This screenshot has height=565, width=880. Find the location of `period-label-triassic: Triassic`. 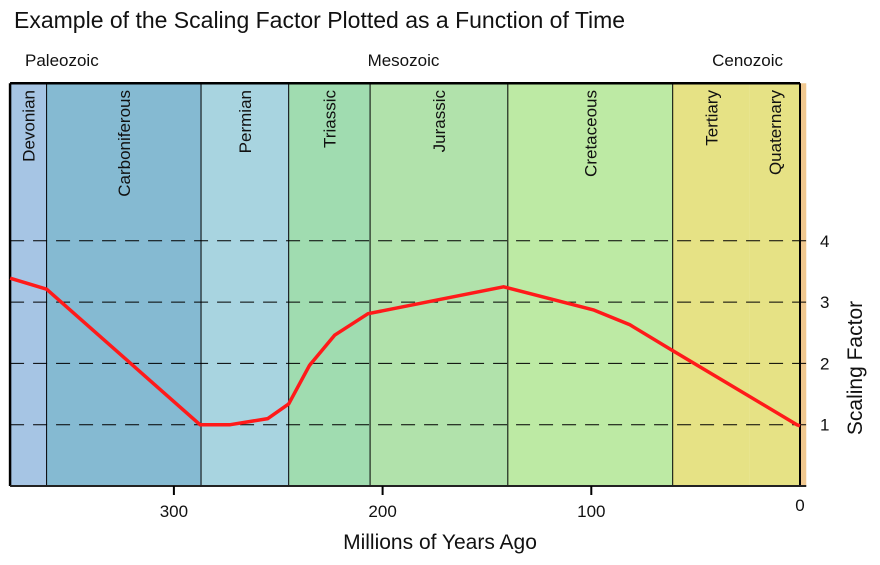

period-label-triassic: Triassic is located at coordinates (329, 119).